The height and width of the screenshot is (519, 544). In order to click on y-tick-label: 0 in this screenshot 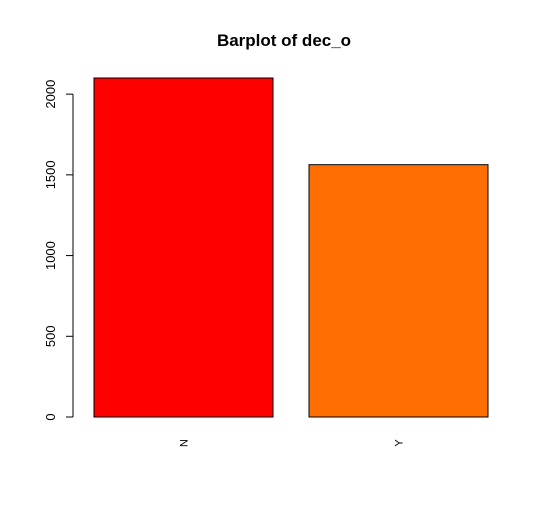, I will do `click(50, 416)`.